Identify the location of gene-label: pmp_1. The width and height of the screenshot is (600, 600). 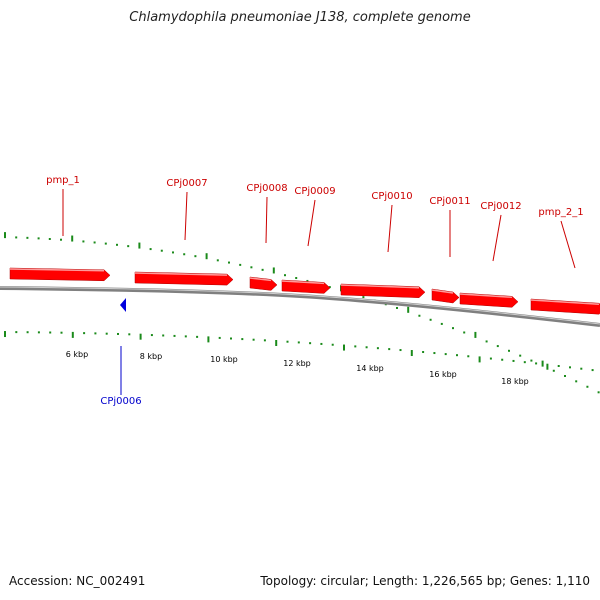
(63, 180).